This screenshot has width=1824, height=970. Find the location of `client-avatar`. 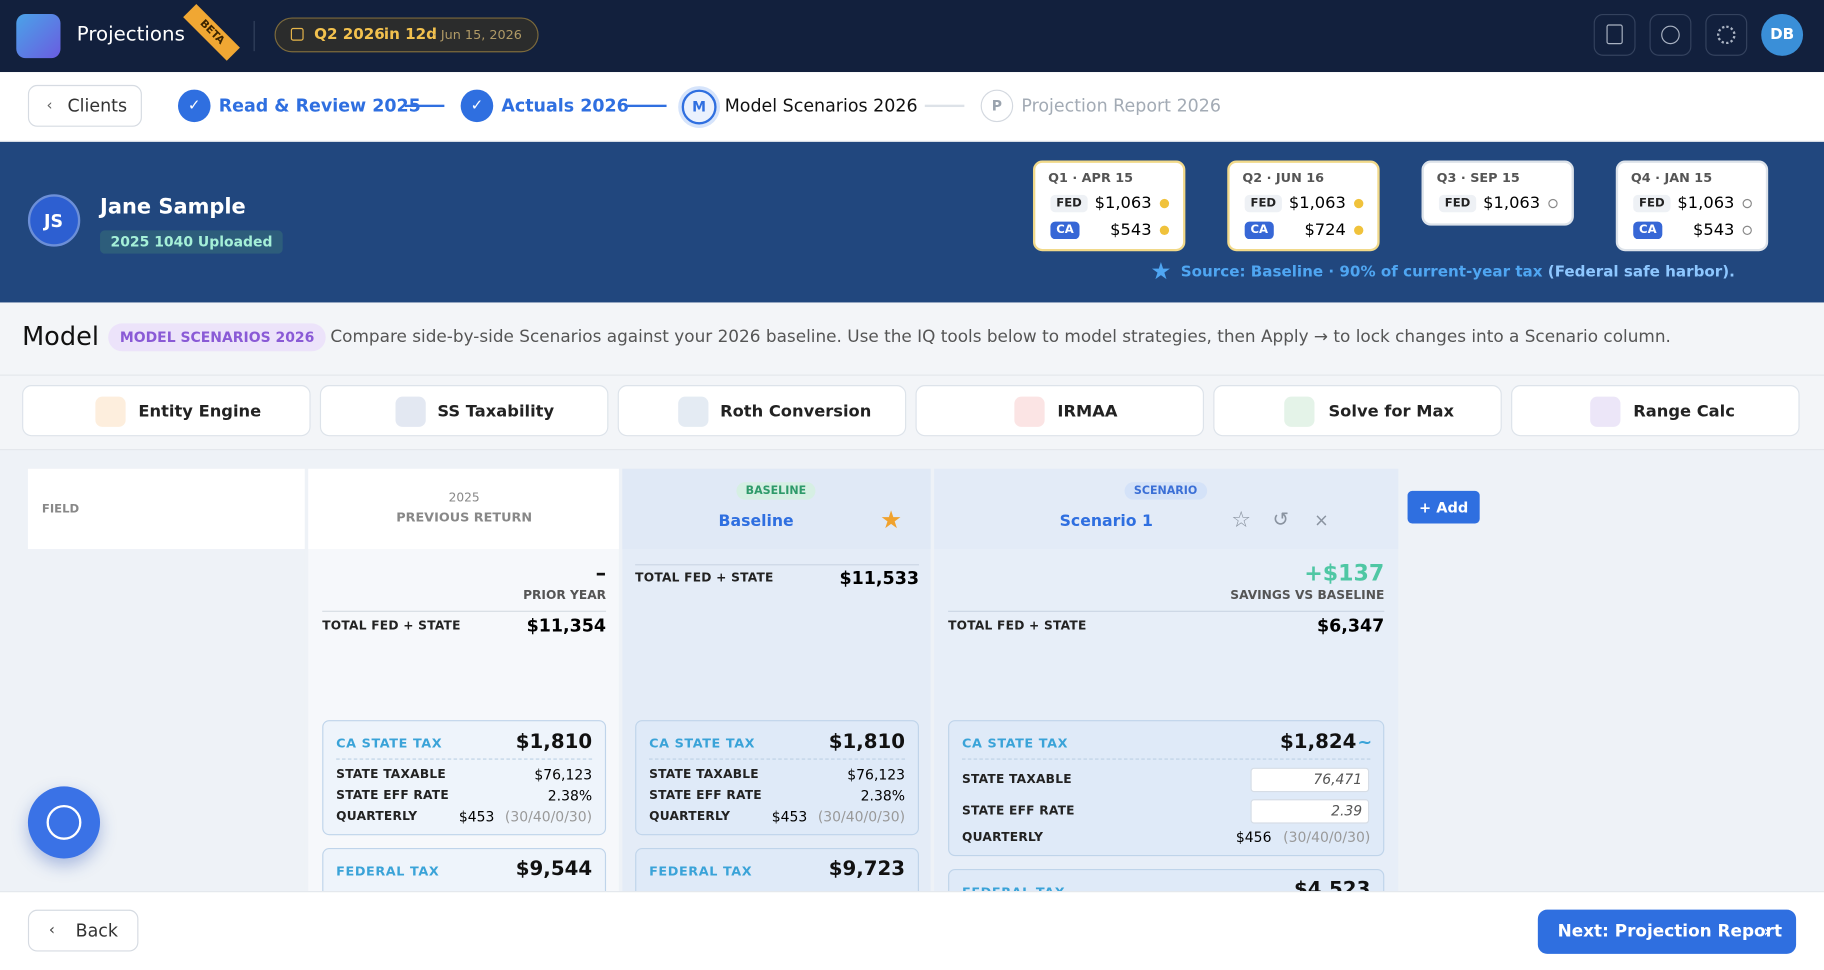

client-avatar is located at coordinates (54, 220).